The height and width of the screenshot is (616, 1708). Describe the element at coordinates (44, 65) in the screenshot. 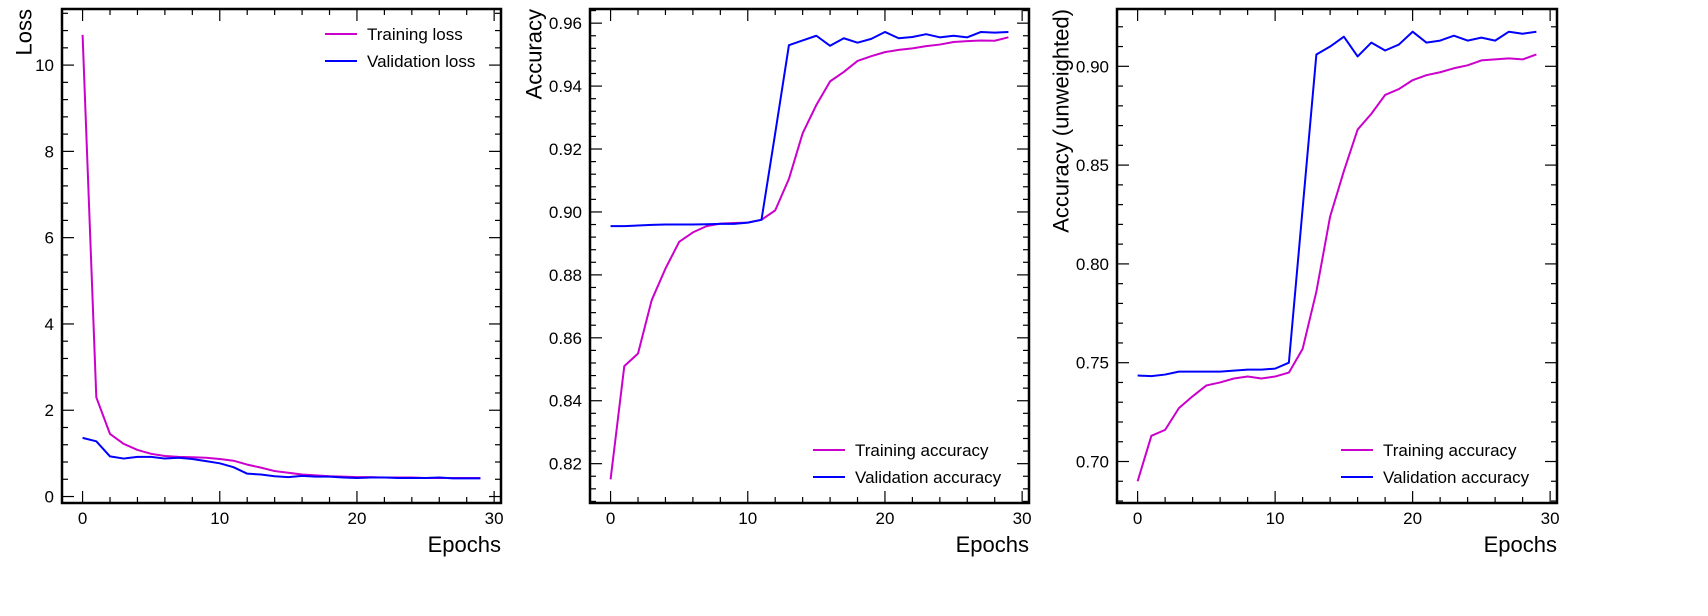

I see `y-tick-label: 10` at that location.